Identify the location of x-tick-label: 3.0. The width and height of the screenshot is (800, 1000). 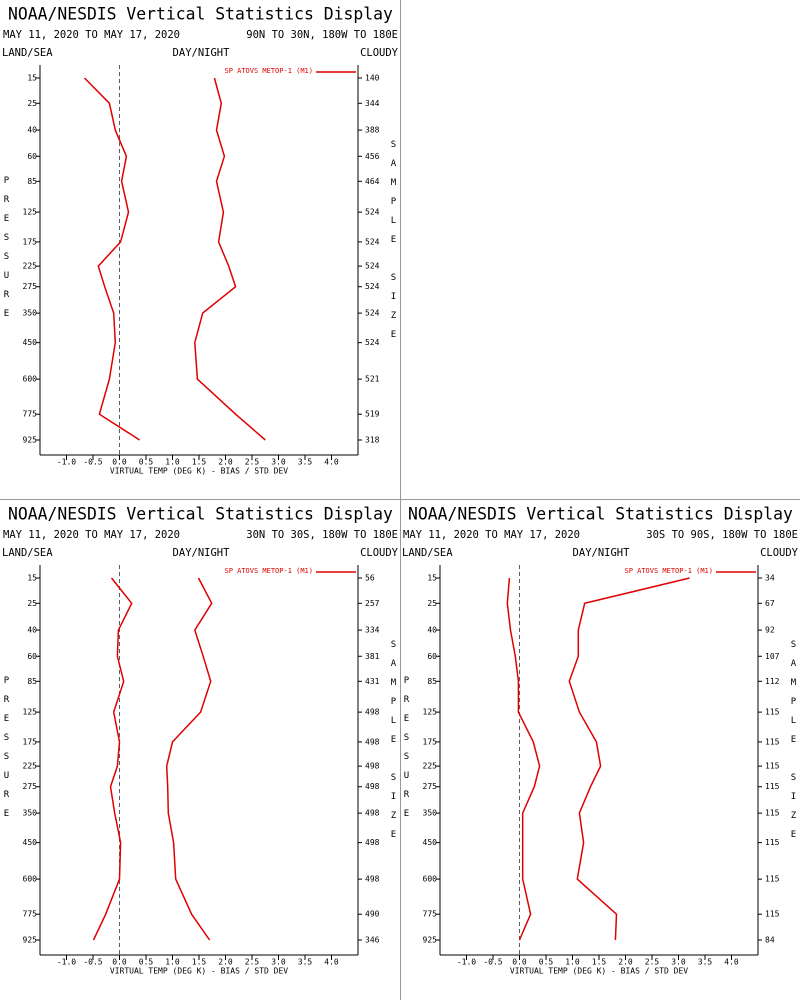
(278, 962).